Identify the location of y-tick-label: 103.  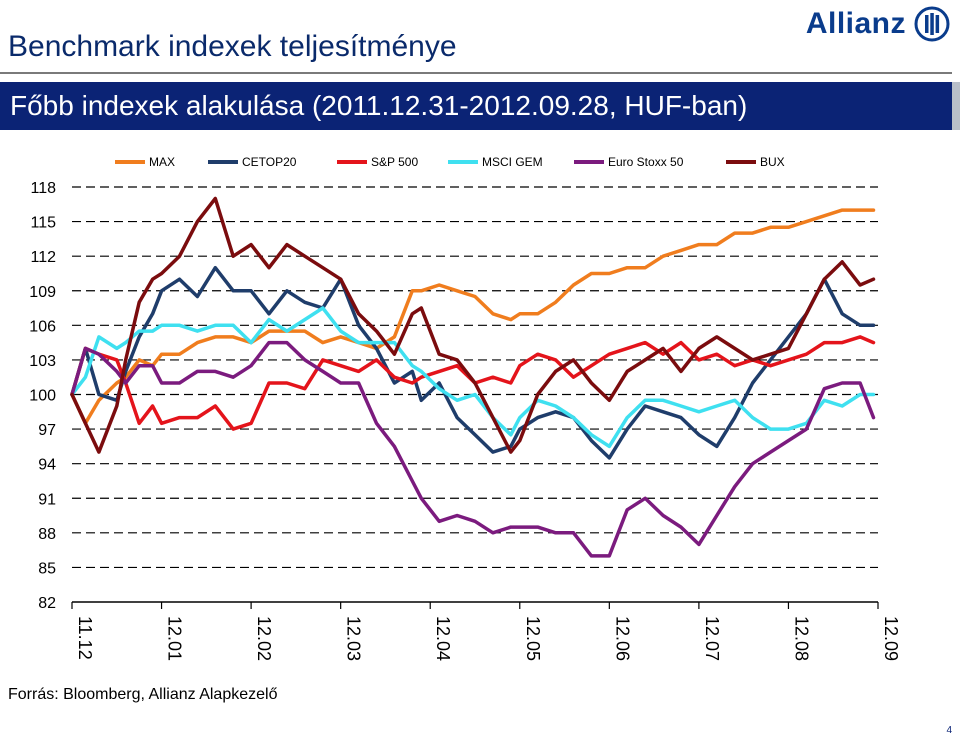
(42, 361).